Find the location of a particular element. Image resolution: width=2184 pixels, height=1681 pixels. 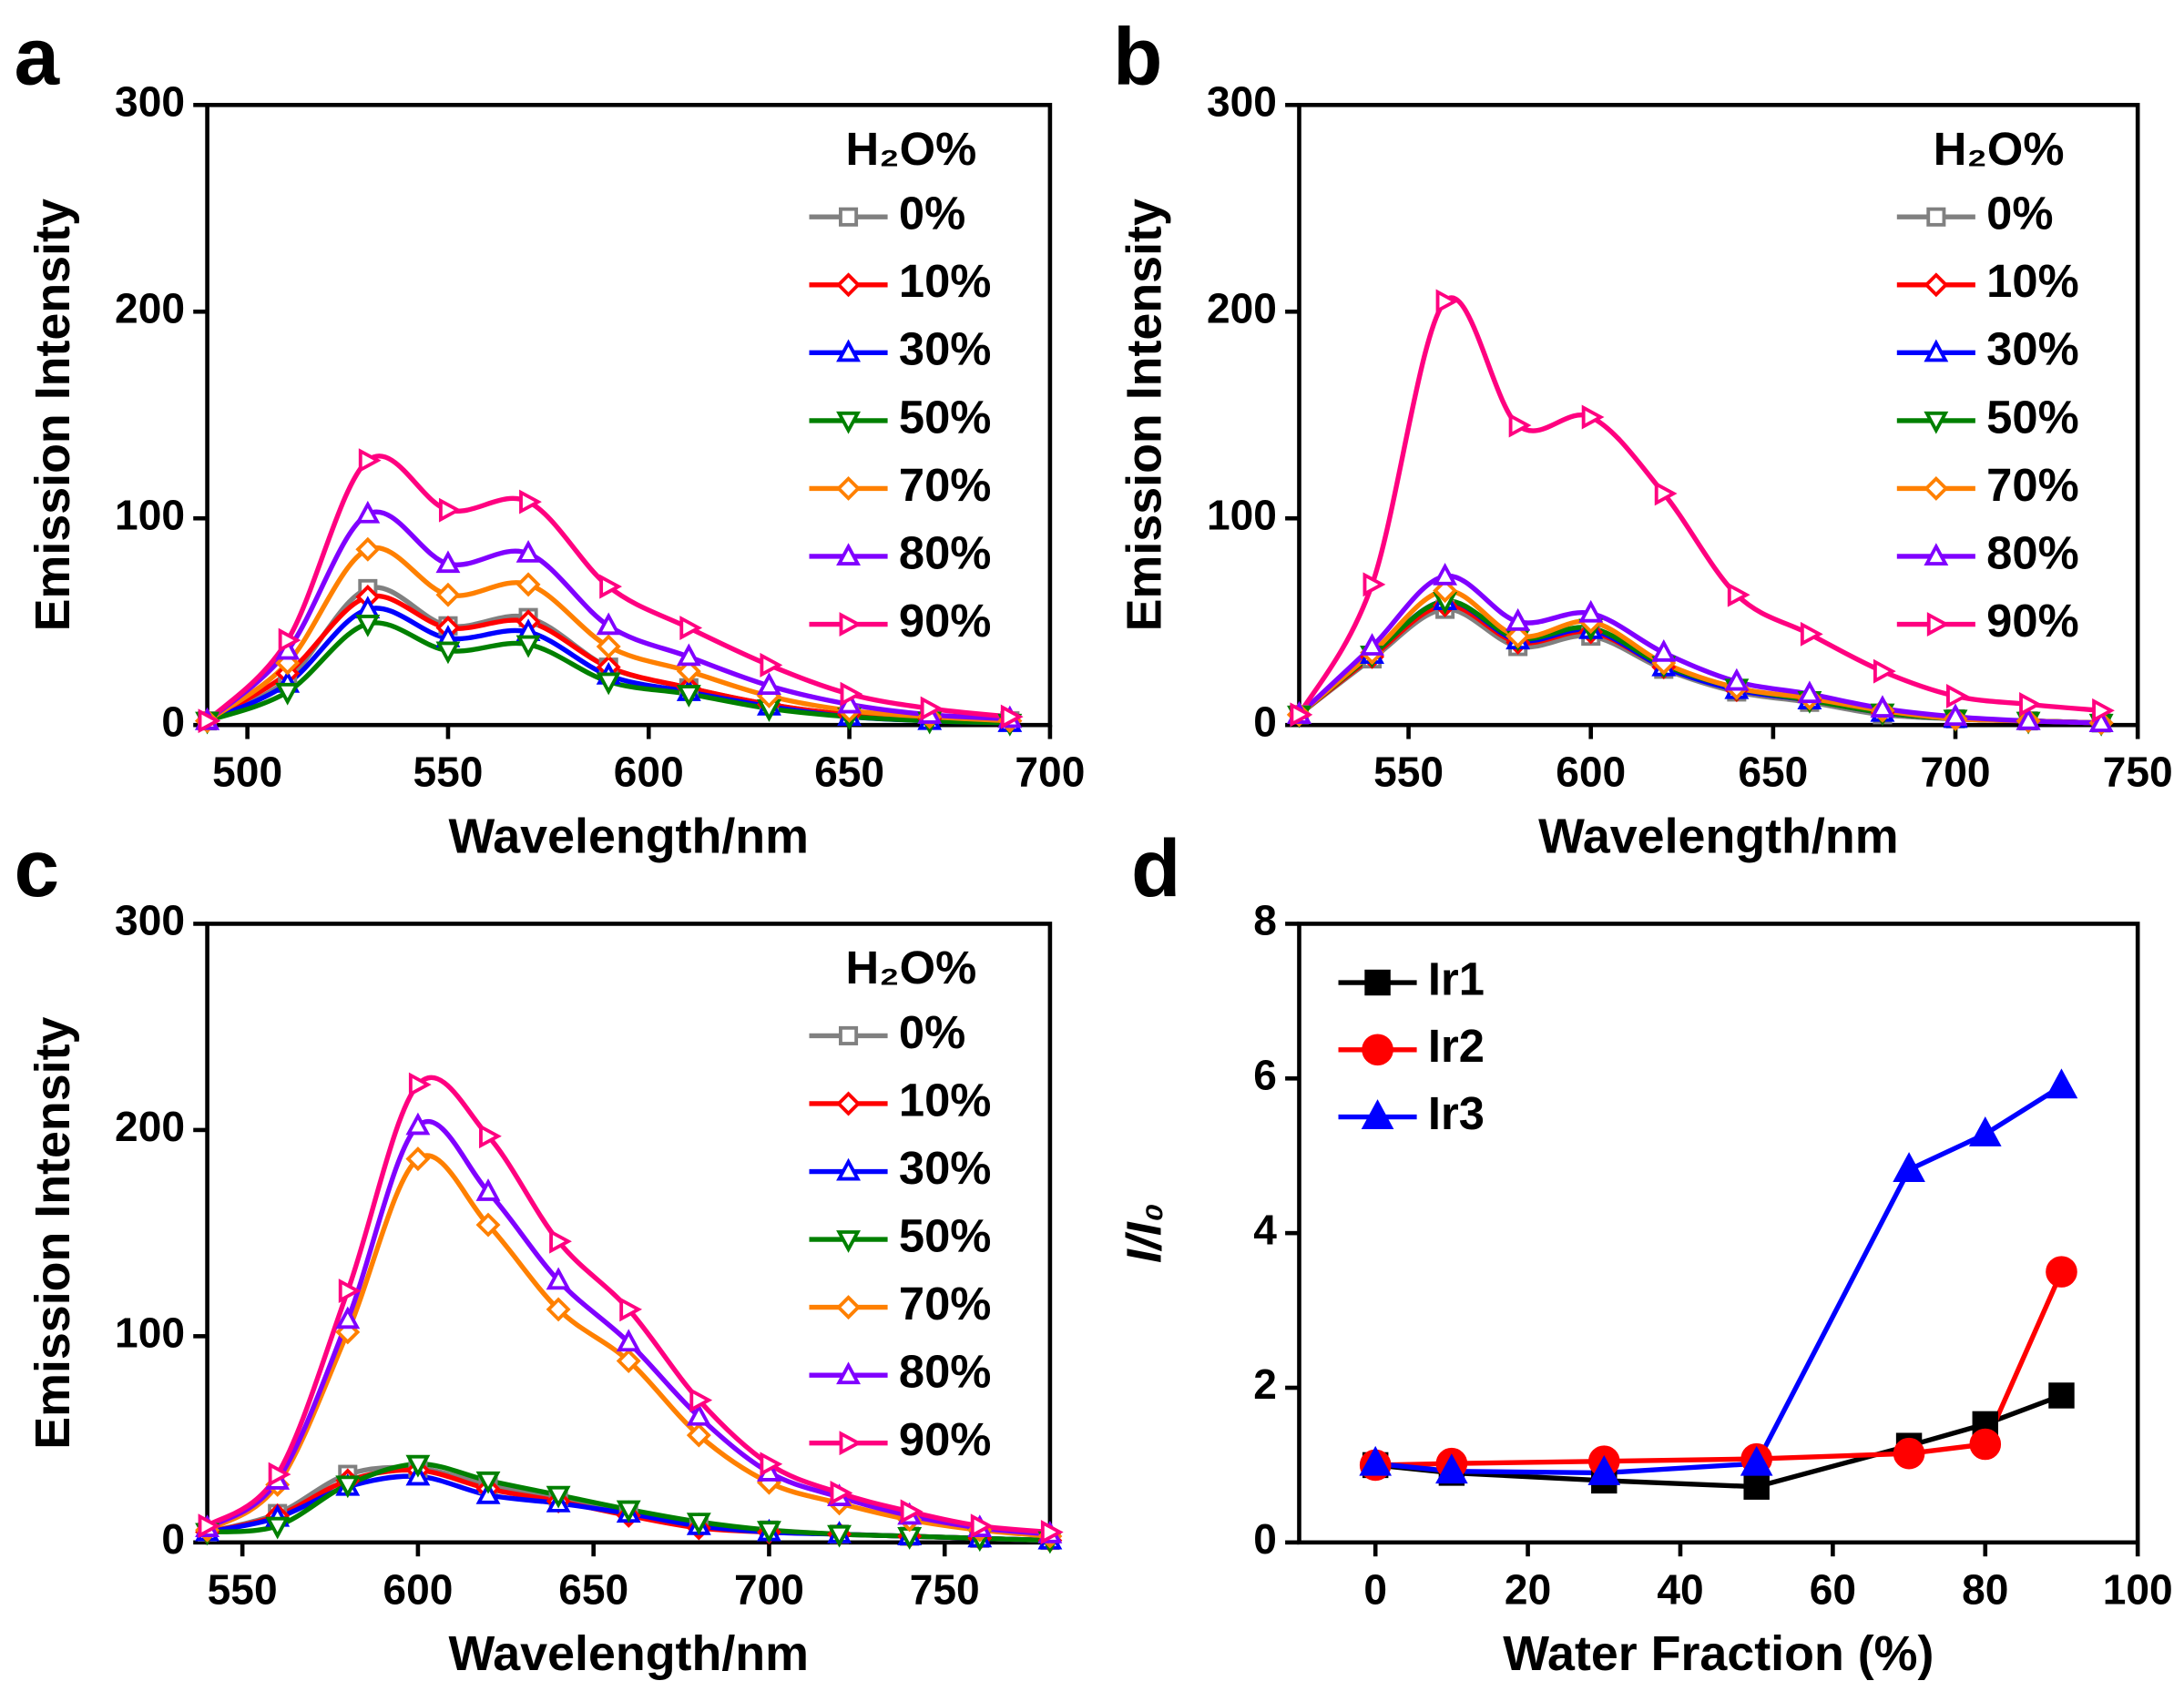

panel-label: c is located at coordinates (37, 868).